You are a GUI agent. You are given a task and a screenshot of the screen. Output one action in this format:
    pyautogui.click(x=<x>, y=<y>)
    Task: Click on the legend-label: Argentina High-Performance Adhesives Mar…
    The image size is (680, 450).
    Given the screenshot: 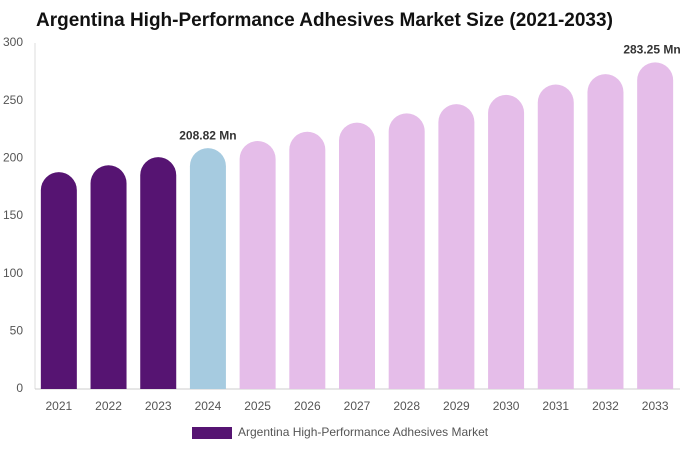 What is the action you would take?
    pyautogui.click(x=363, y=432)
    